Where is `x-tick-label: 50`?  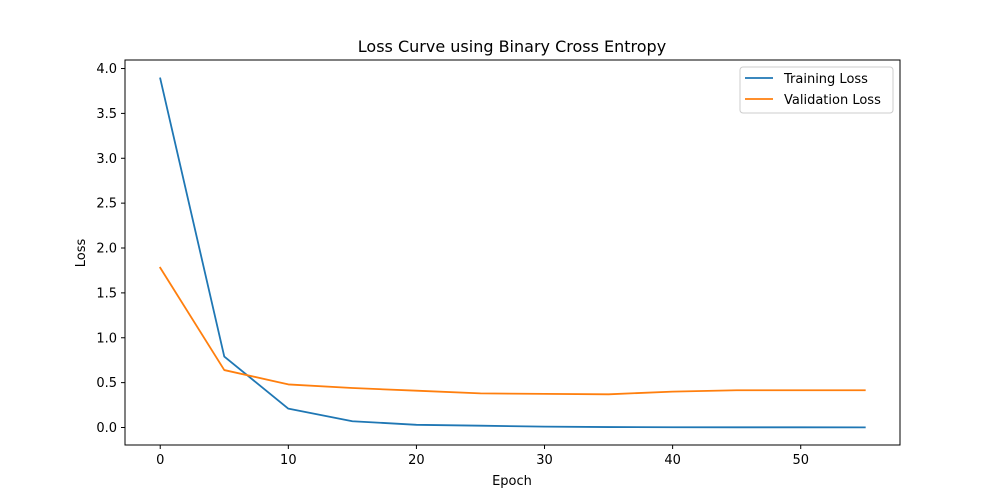 x-tick-label: 50 is located at coordinates (800, 460).